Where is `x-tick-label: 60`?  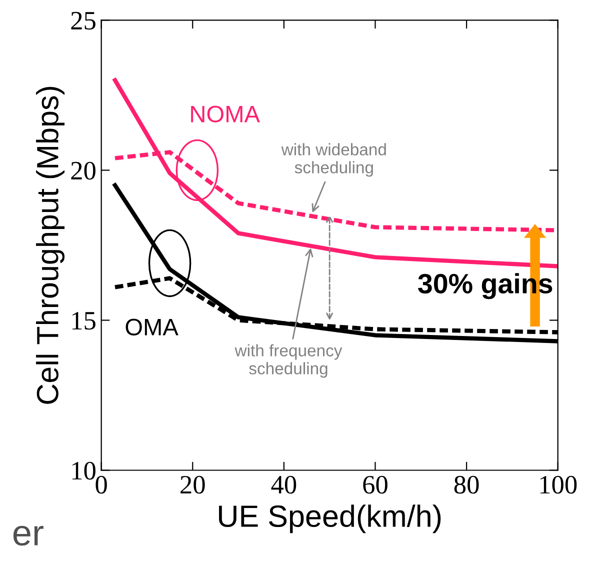
x-tick-label: 60 is located at coordinates (375, 485).